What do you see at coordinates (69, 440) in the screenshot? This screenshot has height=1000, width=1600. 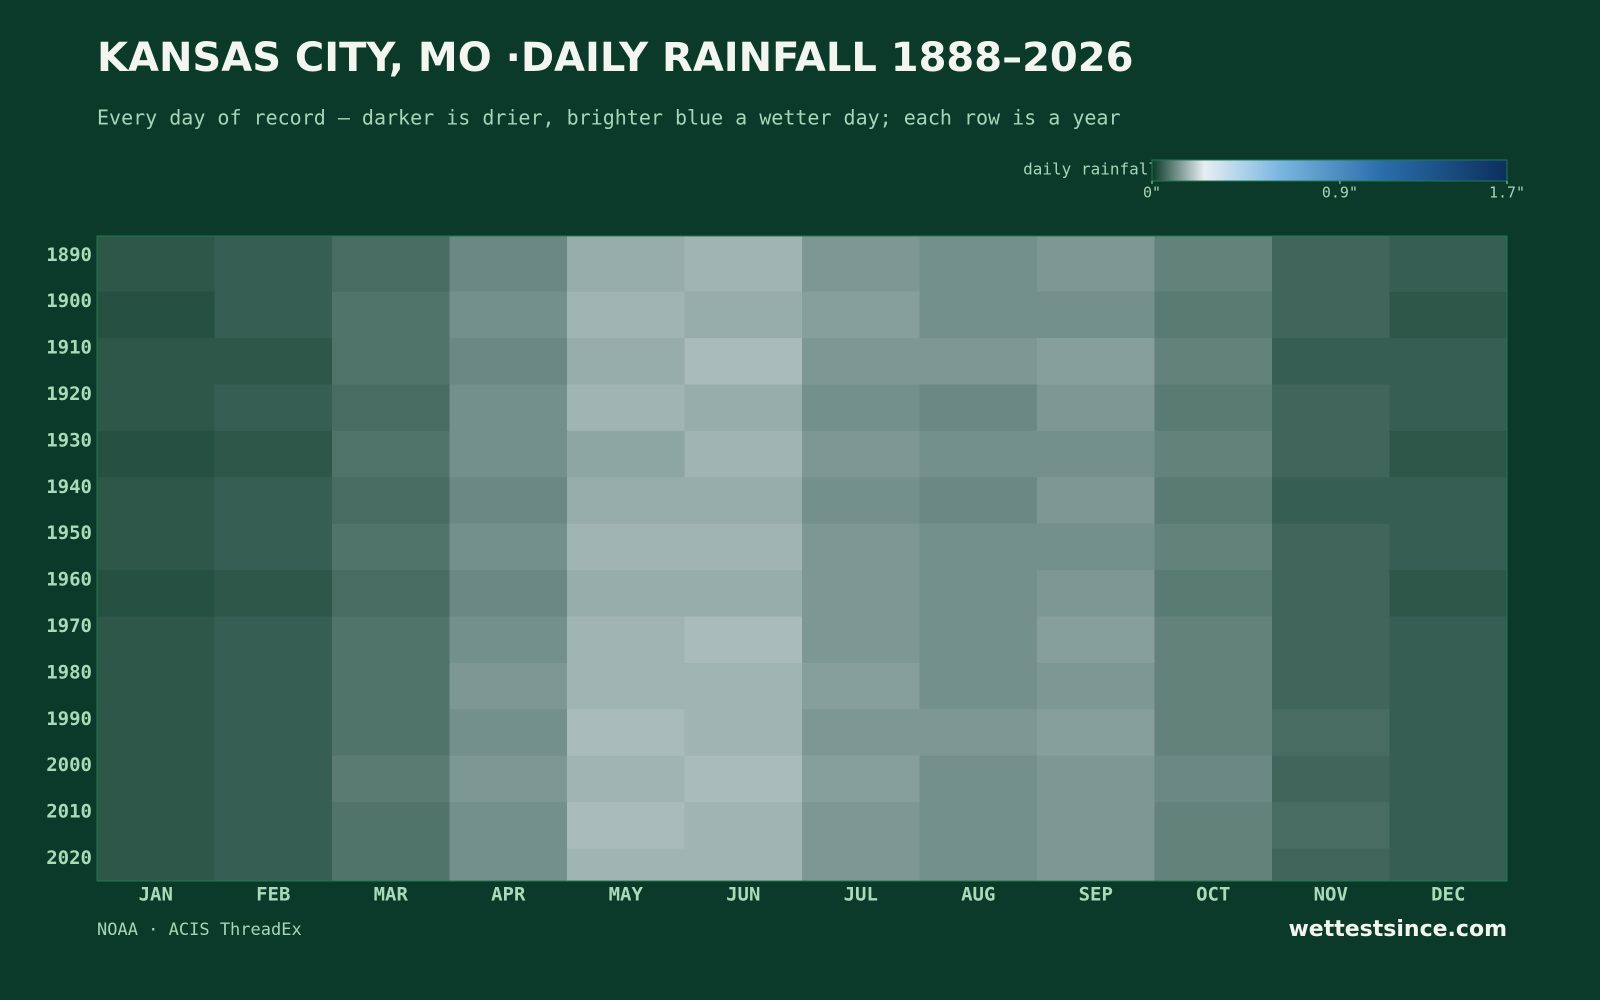 I see `y-tick-label: 1930` at bounding box center [69, 440].